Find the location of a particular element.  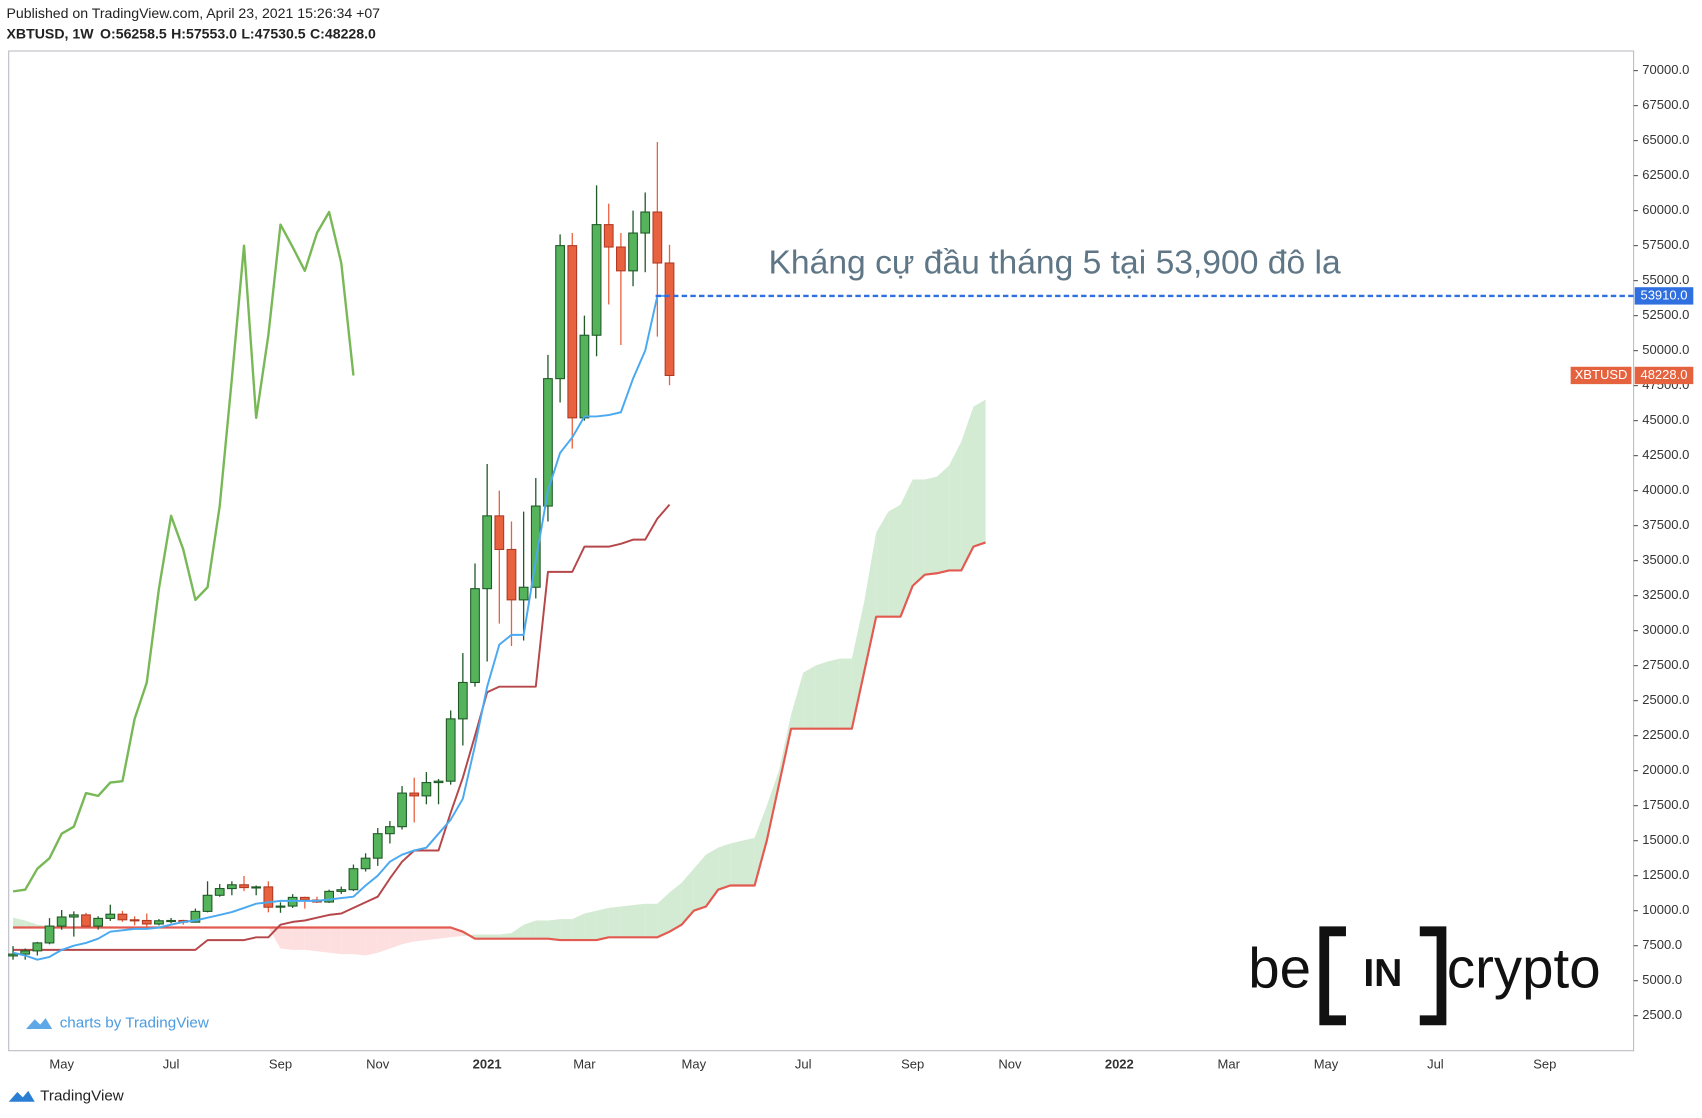

x-tick-label: 2021 is located at coordinates (487, 1063).